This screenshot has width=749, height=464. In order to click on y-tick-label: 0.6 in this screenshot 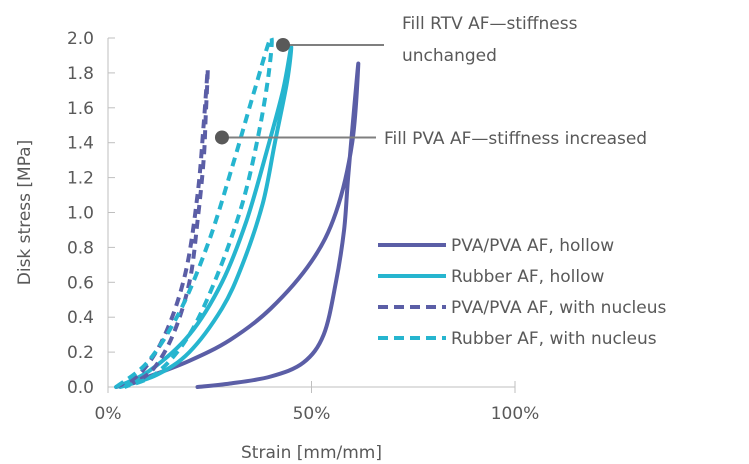, I will do `click(80, 283)`.